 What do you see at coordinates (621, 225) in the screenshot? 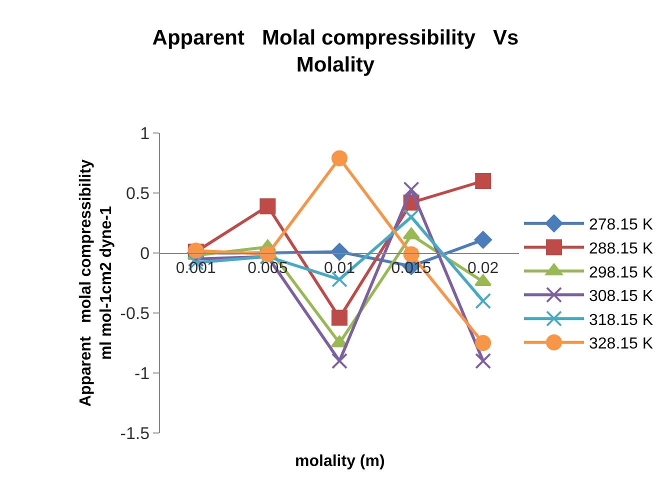
I see `legend-label: 278.15 K` at bounding box center [621, 225].